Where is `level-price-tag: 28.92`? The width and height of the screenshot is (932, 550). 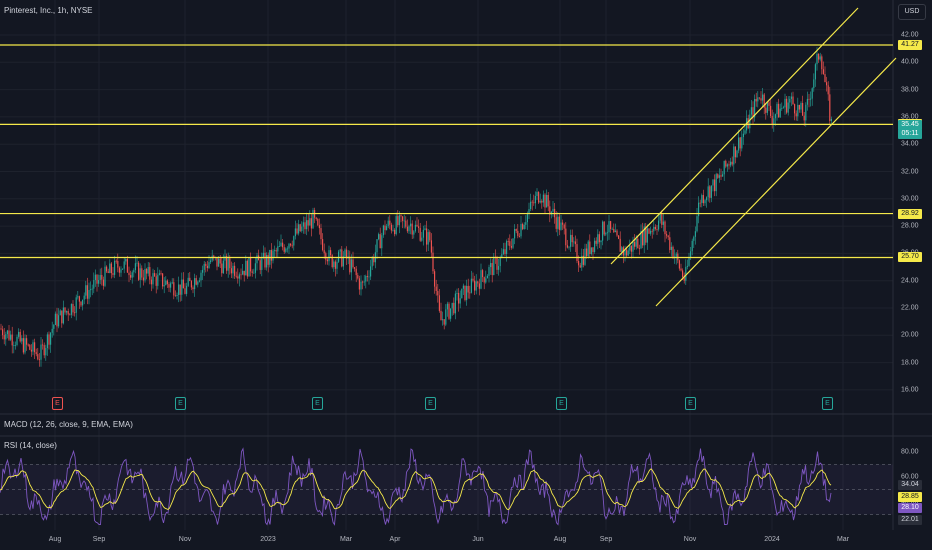 level-price-tag: 28.92 is located at coordinates (910, 213).